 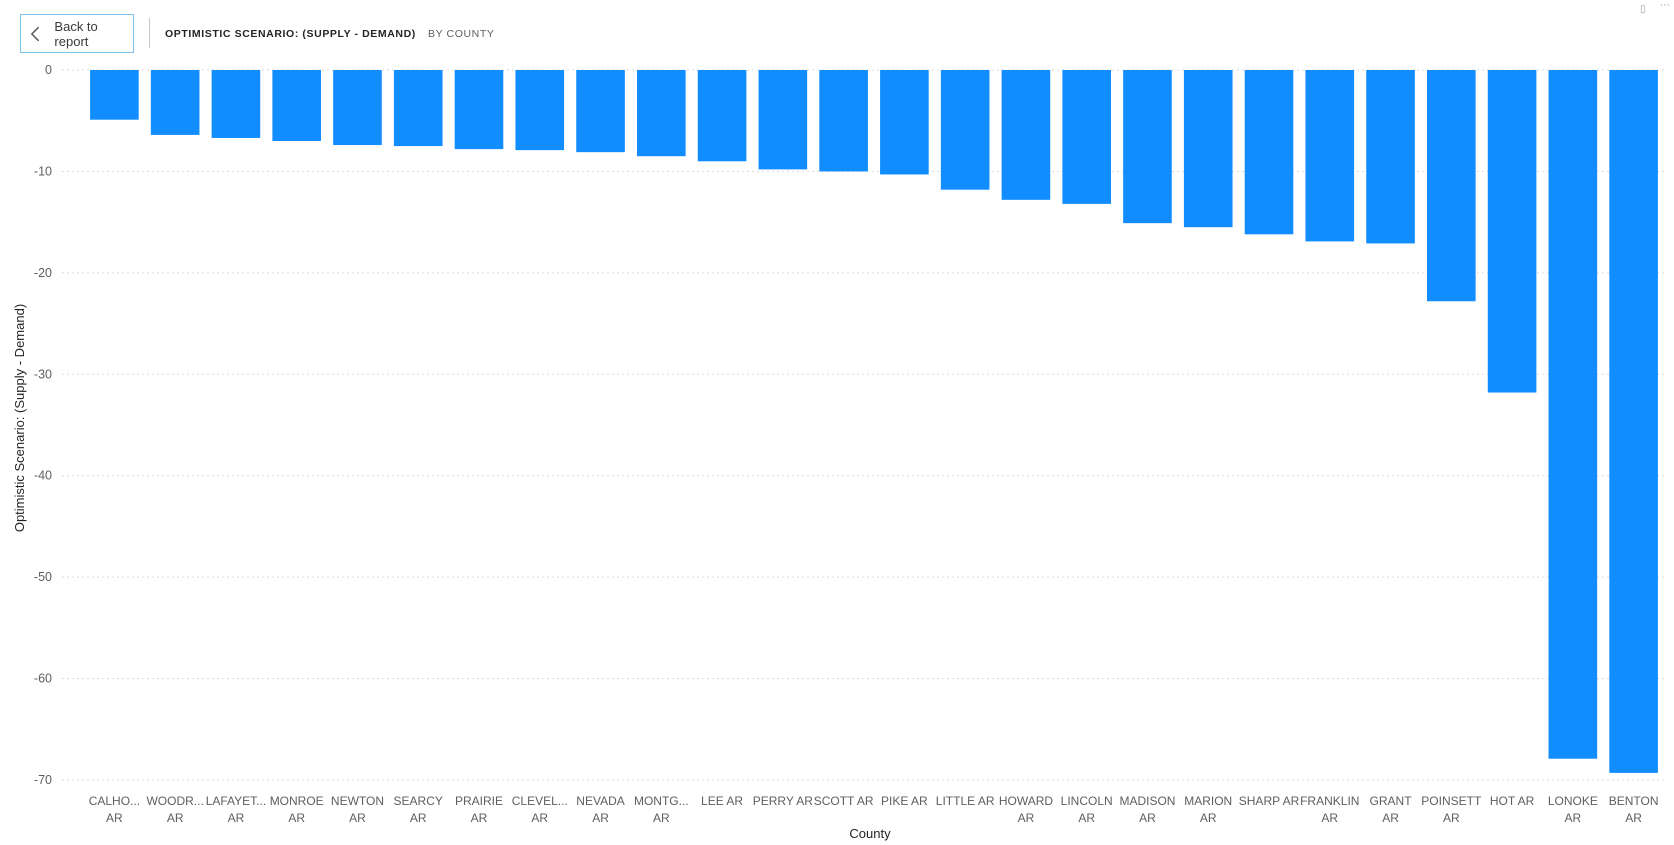 What do you see at coordinates (461, 34) in the screenshot?
I see `visual-subtitle: BY COUNTY` at bounding box center [461, 34].